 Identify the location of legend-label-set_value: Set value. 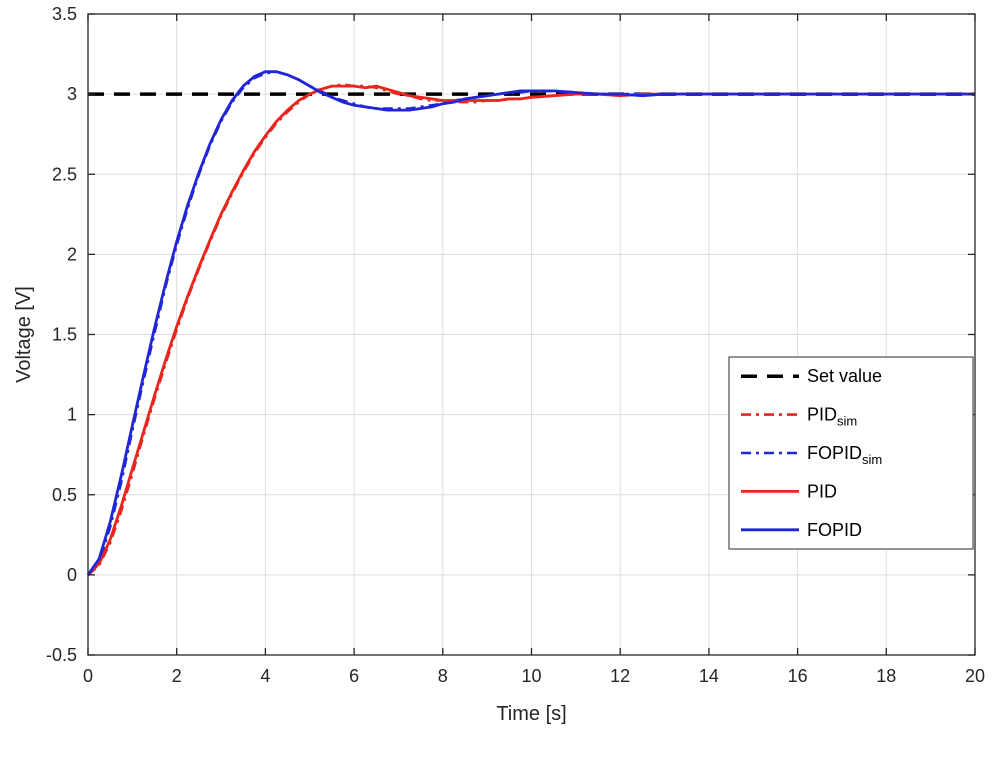
(844, 376).